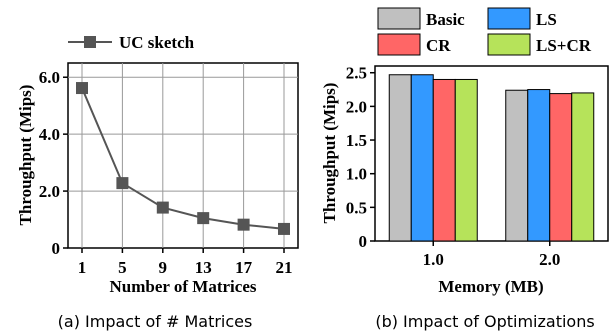 This screenshot has width=613, height=335. I want to click on legend-swatch-ls-cr, so click(509, 44).